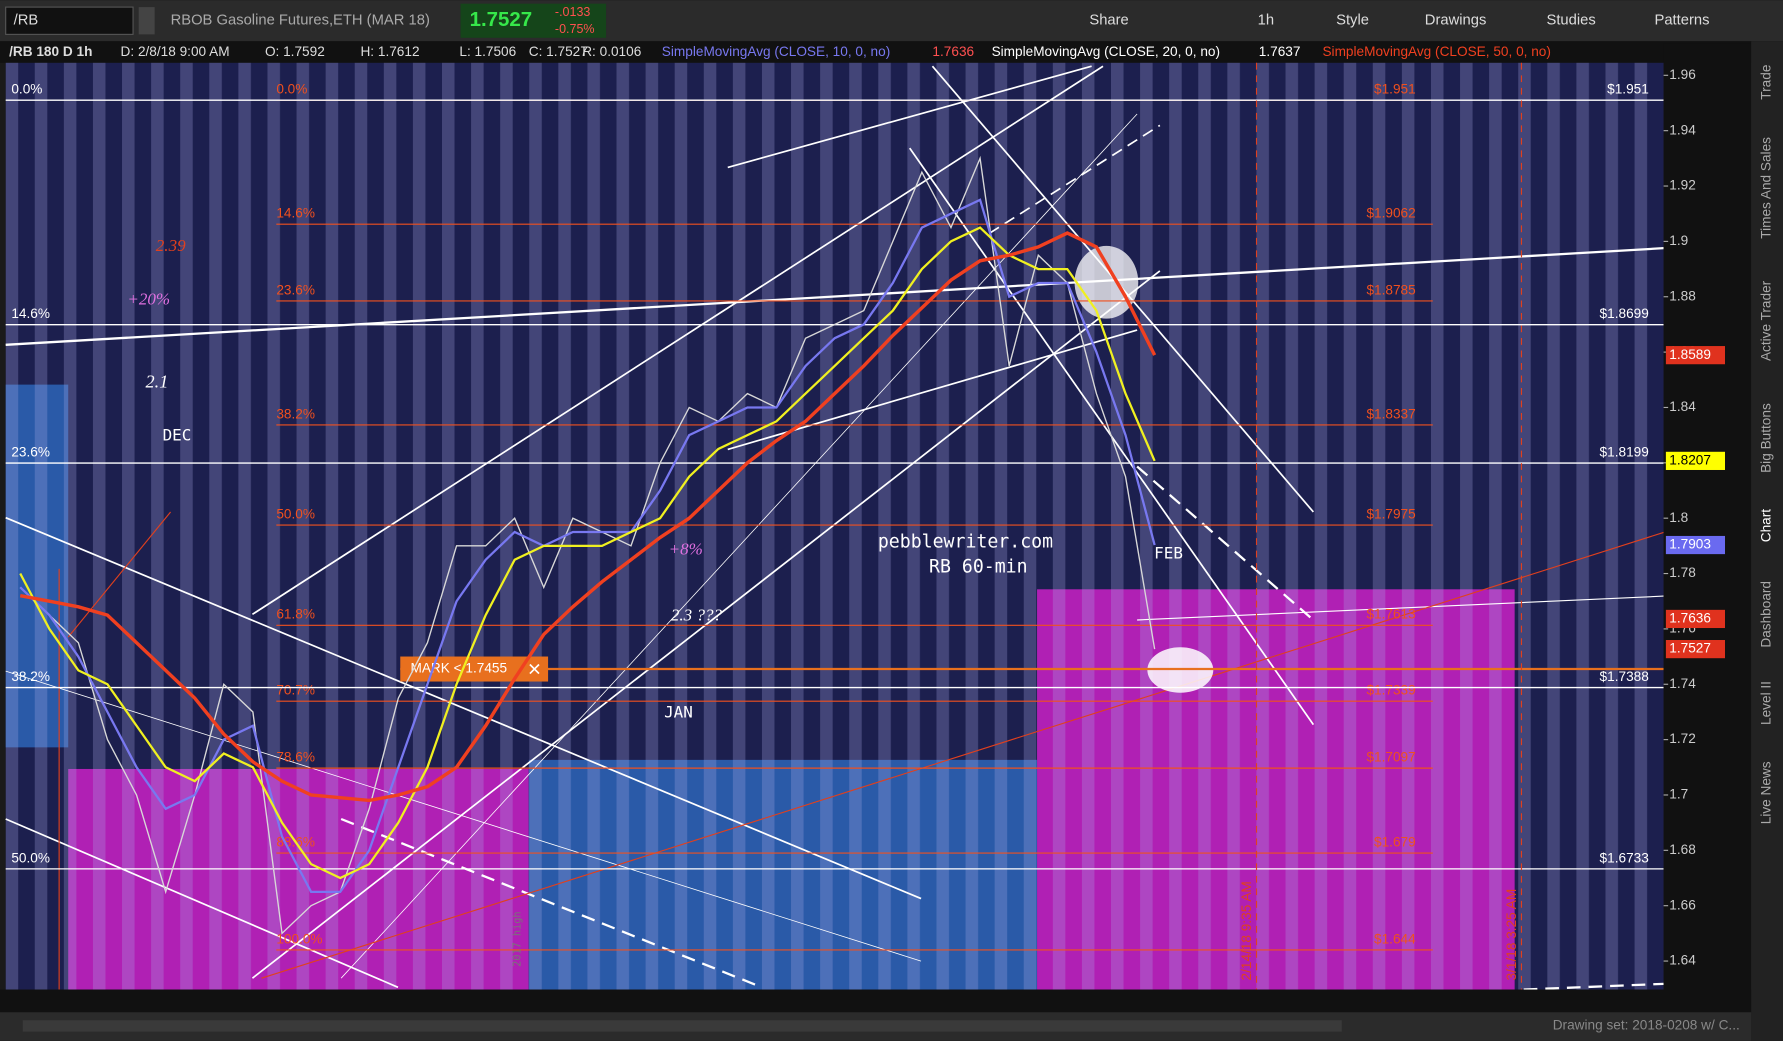  What do you see at coordinates (30, 676) in the screenshot?
I see `fib-pct: 38.2%` at bounding box center [30, 676].